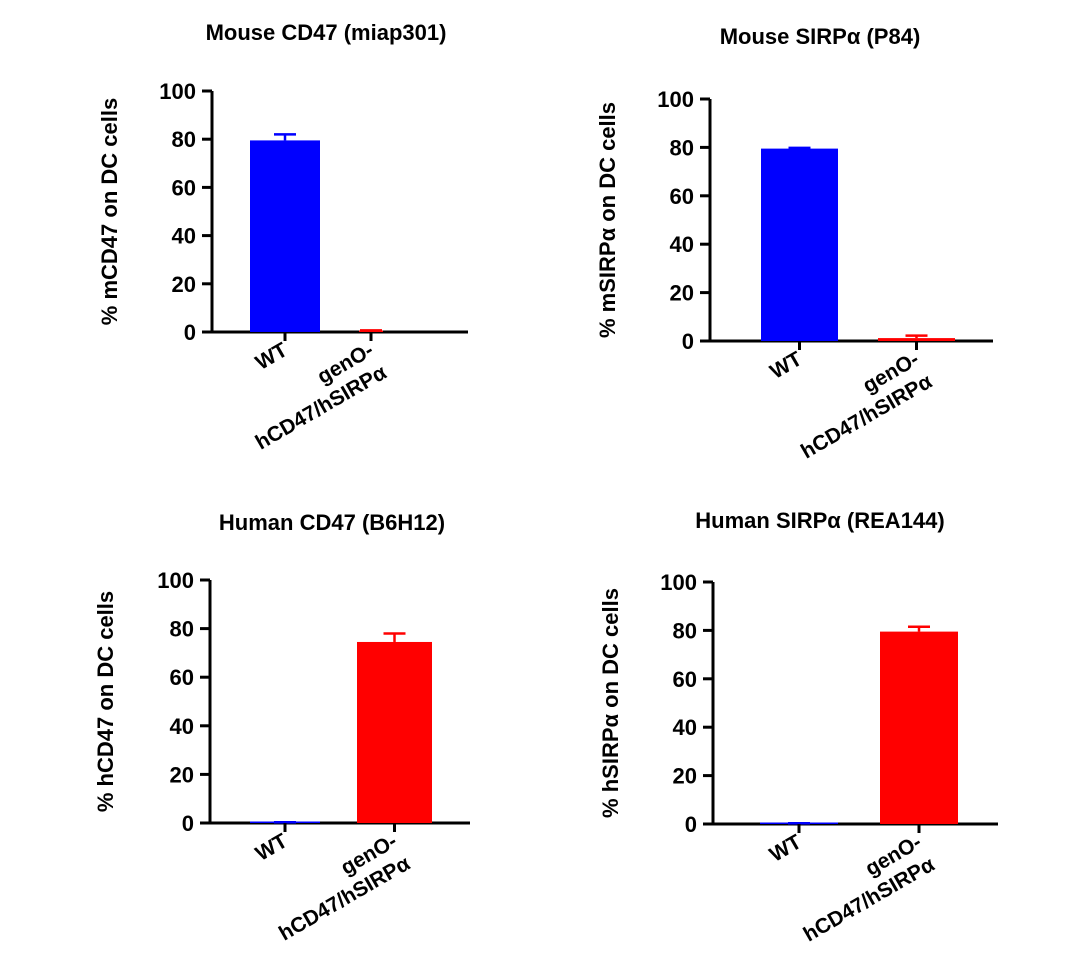 The height and width of the screenshot is (976, 1092). Describe the element at coordinates (610, 703) in the screenshot. I see `y-axis-label: % hSIRPα on DC cells` at that location.